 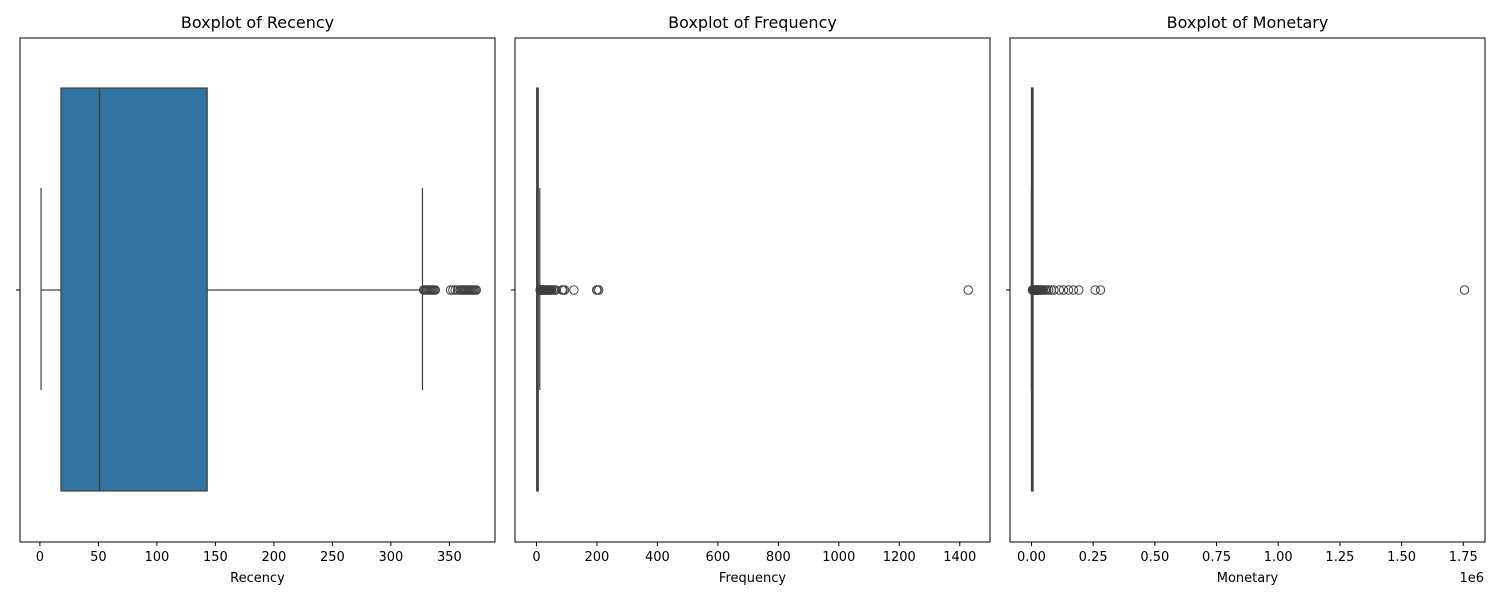 I want to click on x-axis-label: Monetary, so click(x=1248, y=578).